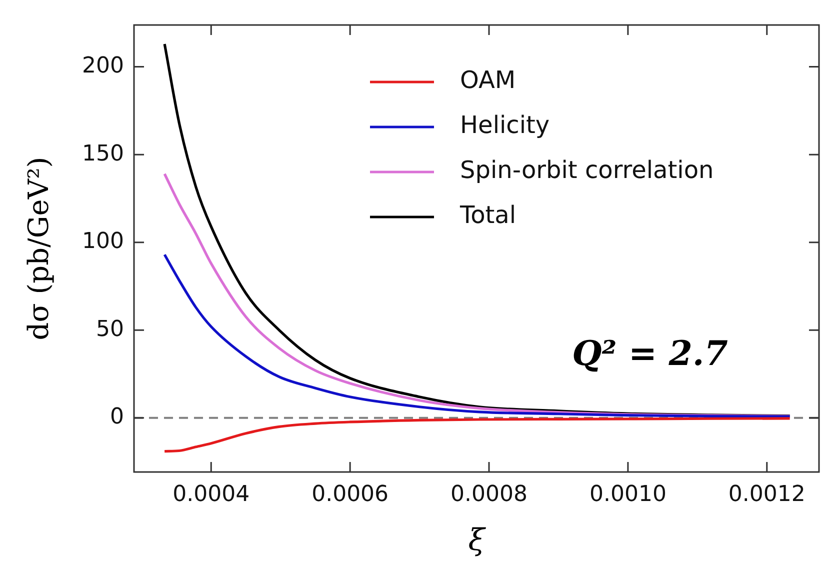 The height and width of the screenshot is (563, 823). I want to click on legend-label: Total, so click(487, 215).